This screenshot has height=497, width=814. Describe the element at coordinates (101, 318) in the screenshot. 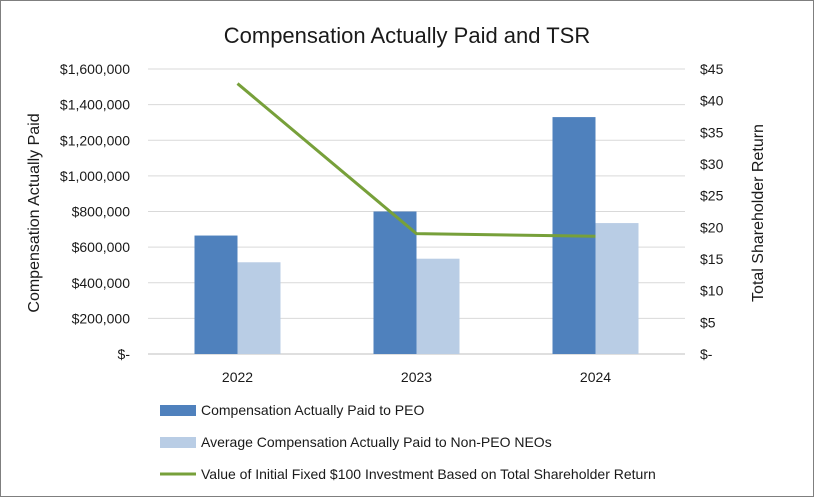

I see `y-tick-label: $200,000` at that location.